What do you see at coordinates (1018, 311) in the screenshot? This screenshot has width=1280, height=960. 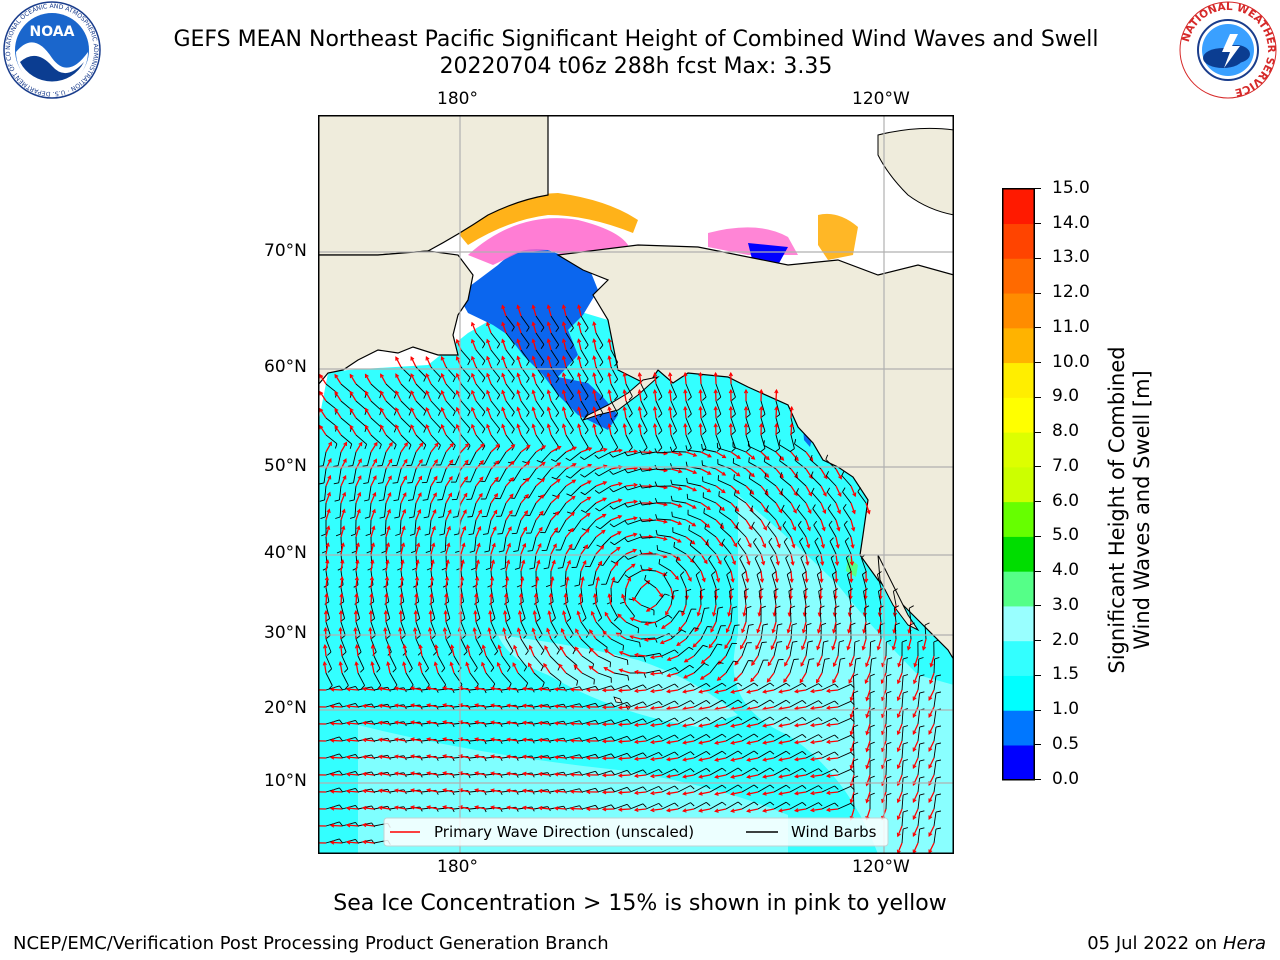 I see `colorbar-band` at bounding box center [1018, 311].